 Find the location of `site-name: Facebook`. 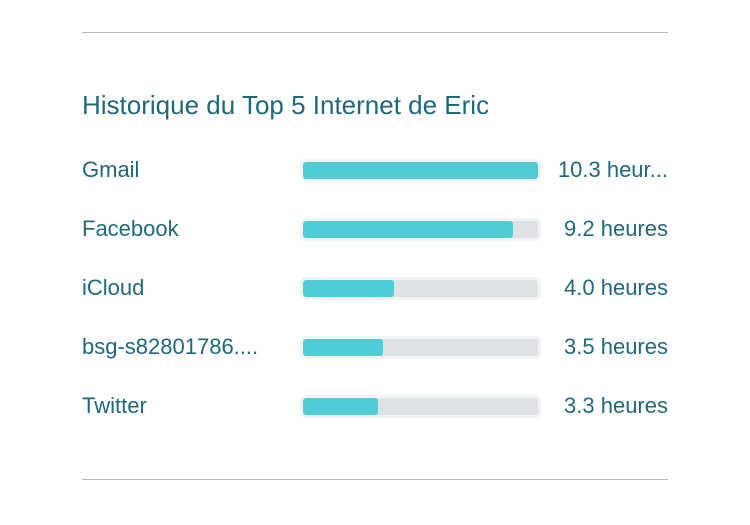

site-name: Facebook is located at coordinates (130, 228).